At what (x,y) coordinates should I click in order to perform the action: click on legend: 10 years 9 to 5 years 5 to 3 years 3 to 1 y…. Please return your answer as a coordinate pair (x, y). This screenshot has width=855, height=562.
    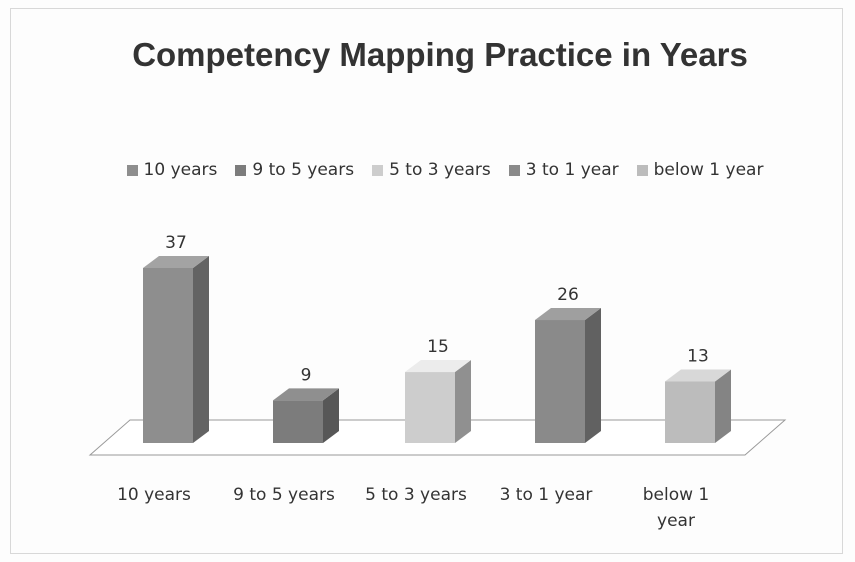
    Looking at the image, I should click on (445, 170).